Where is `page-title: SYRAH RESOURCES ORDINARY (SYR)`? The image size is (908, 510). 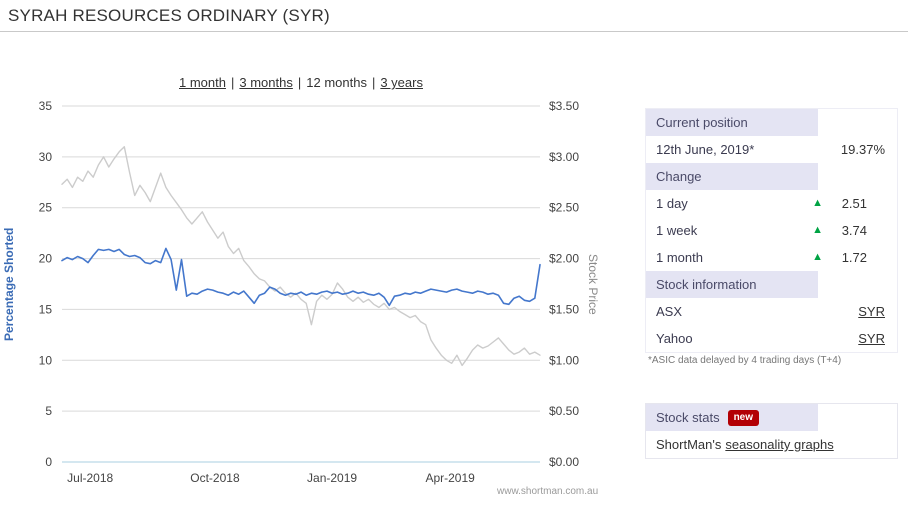
page-title: SYRAH RESOURCES ORDINARY (SYR) is located at coordinates (169, 15).